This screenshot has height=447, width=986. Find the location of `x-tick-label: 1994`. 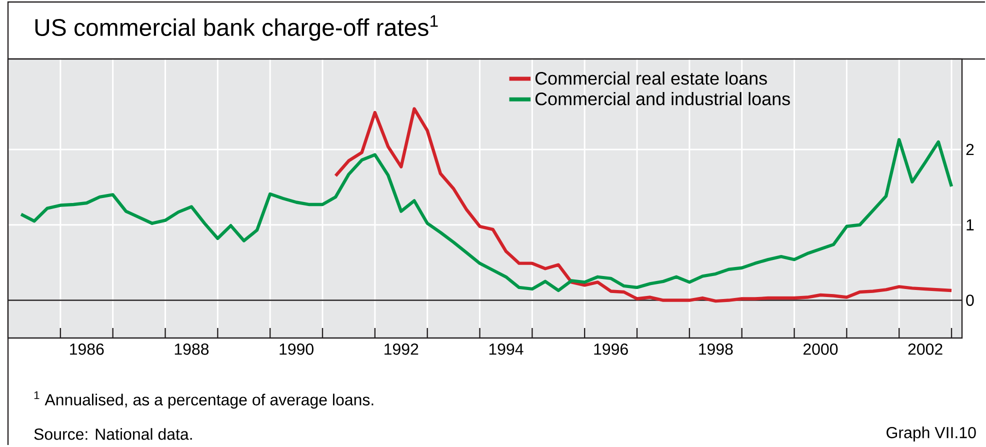

x-tick-label: 1994 is located at coordinates (506, 349).